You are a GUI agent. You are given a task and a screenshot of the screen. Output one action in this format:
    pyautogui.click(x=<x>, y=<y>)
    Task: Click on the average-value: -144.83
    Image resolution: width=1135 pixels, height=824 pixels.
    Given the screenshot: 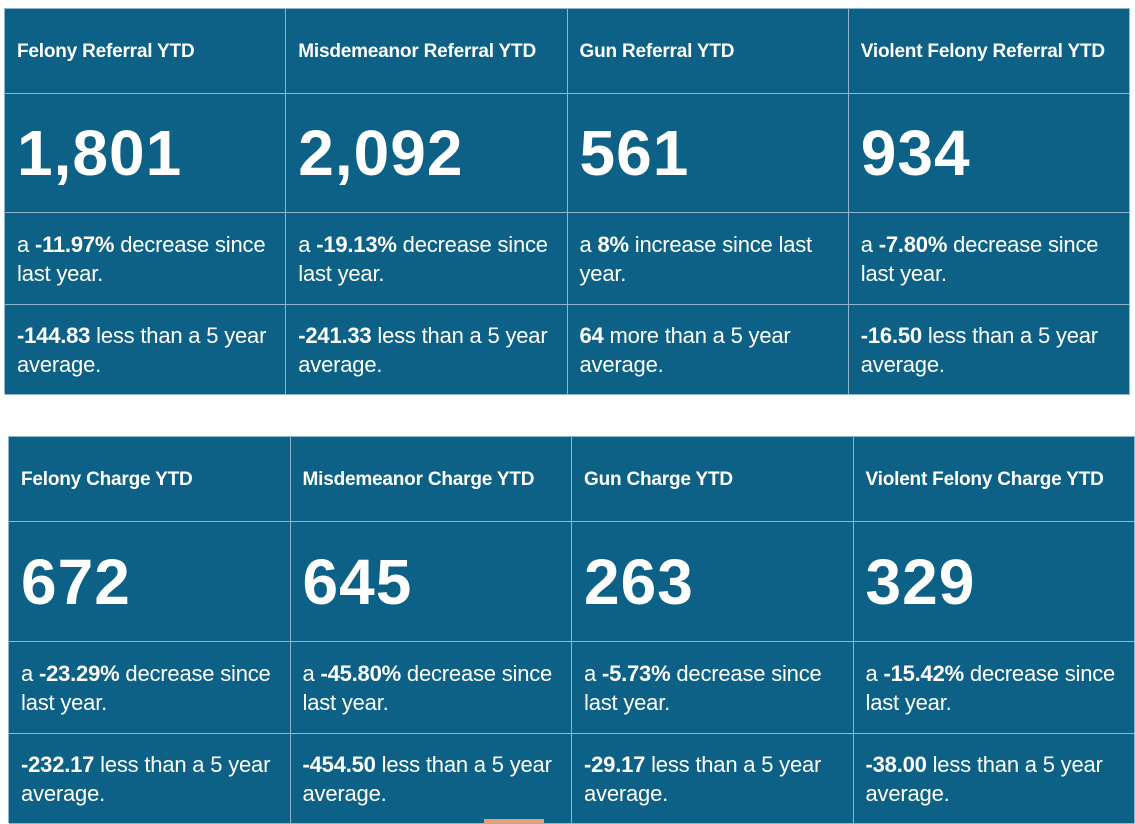 What is the action you would take?
    pyautogui.click(x=53, y=335)
    